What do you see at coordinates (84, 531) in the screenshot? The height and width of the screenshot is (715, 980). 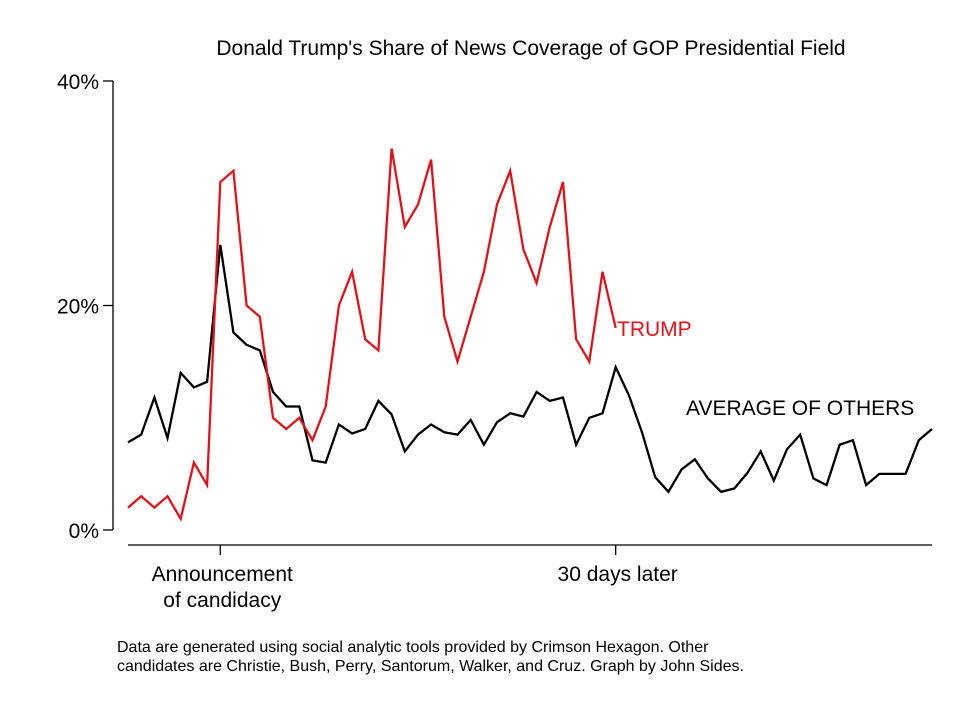 I see `y-tick-label: 0%` at bounding box center [84, 531].